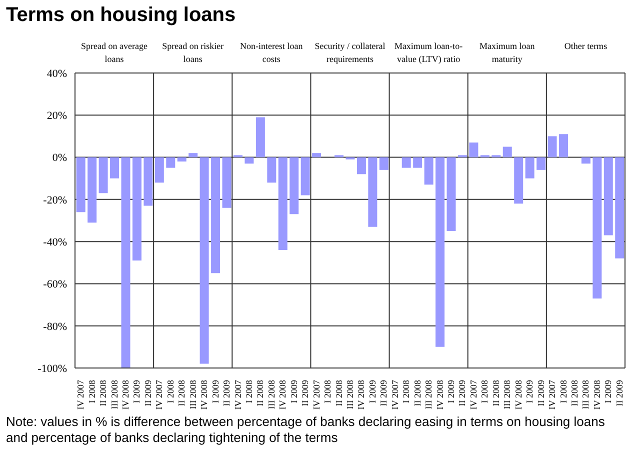  Describe the element at coordinates (350, 53) in the screenshot. I see `text: Security / collateral requirements` at that location.